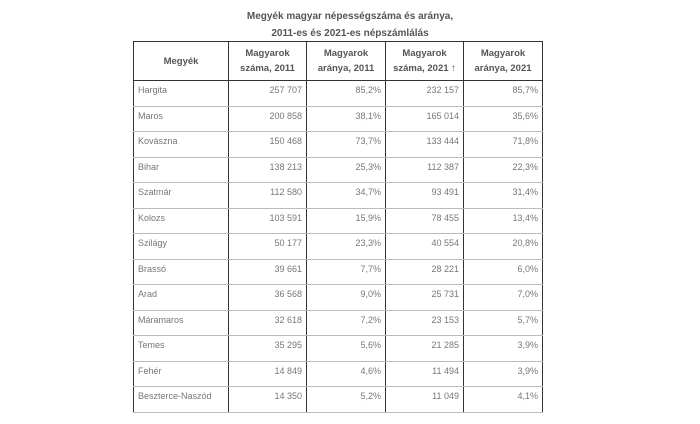 This screenshot has width=700, height=424. I want to click on table-cell: 20,8%, so click(503, 246).